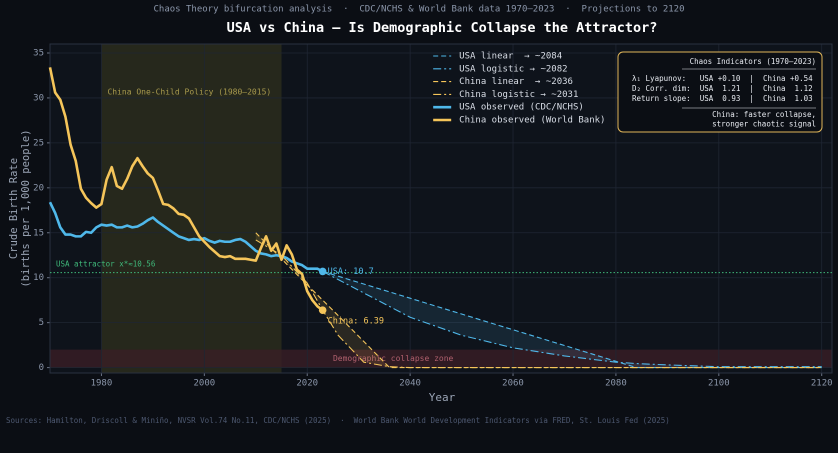 The height and width of the screenshot is (453, 838). Describe the element at coordinates (41, 323) in the screenshot. I see `y-tick-label: 5` at that location.